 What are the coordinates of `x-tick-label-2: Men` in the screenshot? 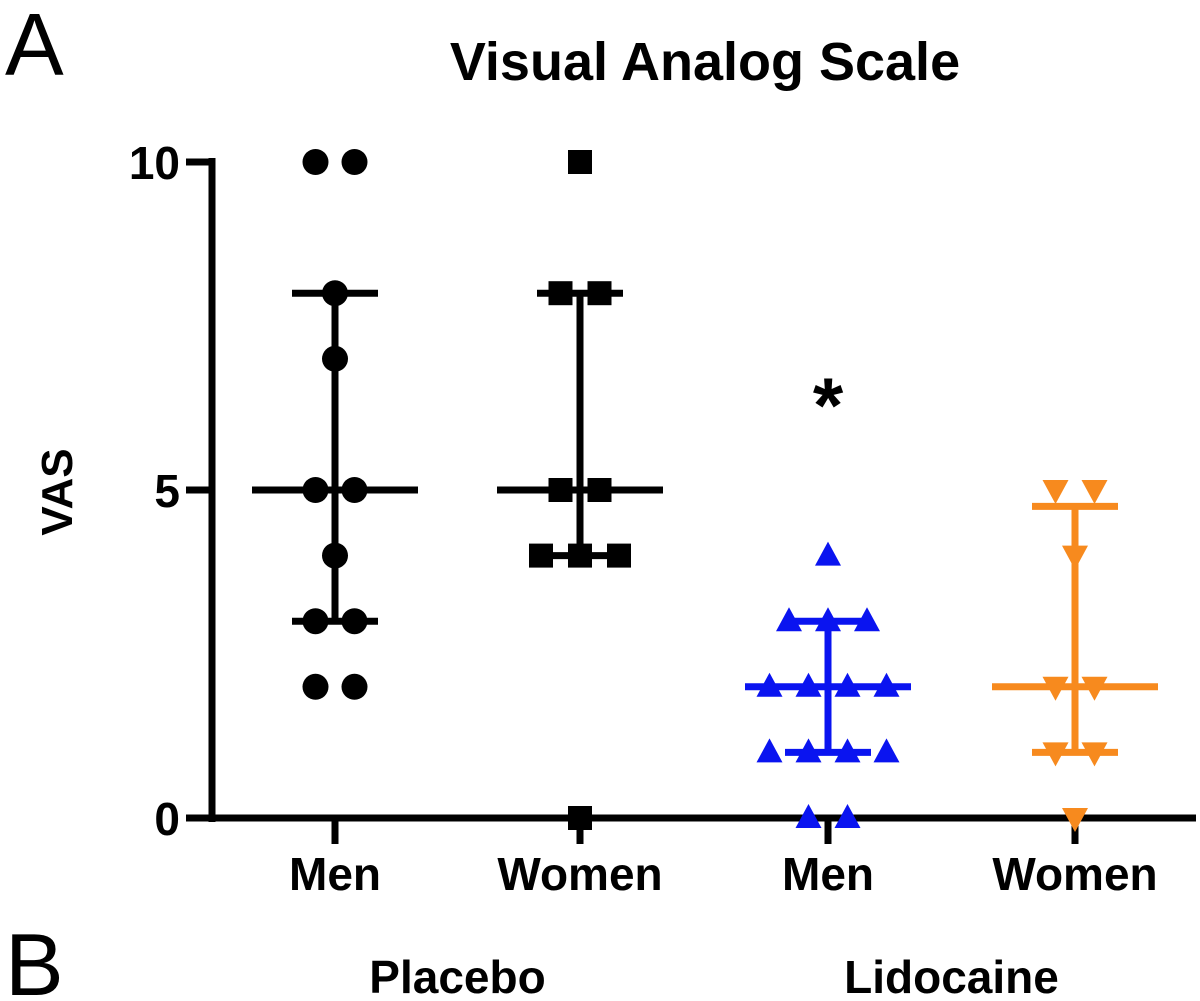 It's located at (828, 874).